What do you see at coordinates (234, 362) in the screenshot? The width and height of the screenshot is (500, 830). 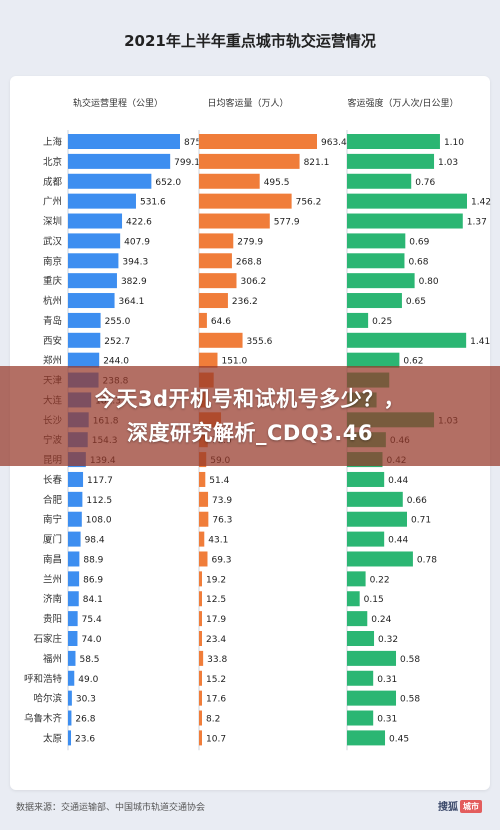 I see `data-label: 151.0` at bounding box center [234, 362].